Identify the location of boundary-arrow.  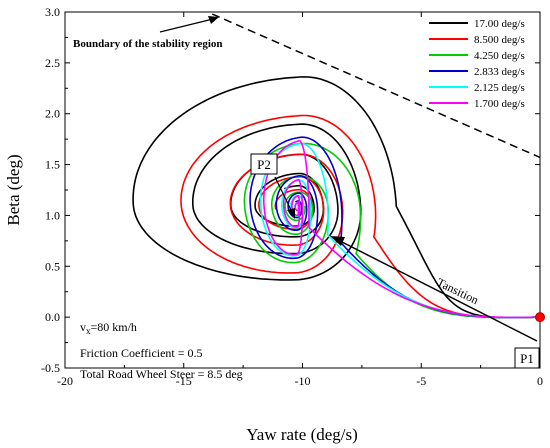
(186, 25).